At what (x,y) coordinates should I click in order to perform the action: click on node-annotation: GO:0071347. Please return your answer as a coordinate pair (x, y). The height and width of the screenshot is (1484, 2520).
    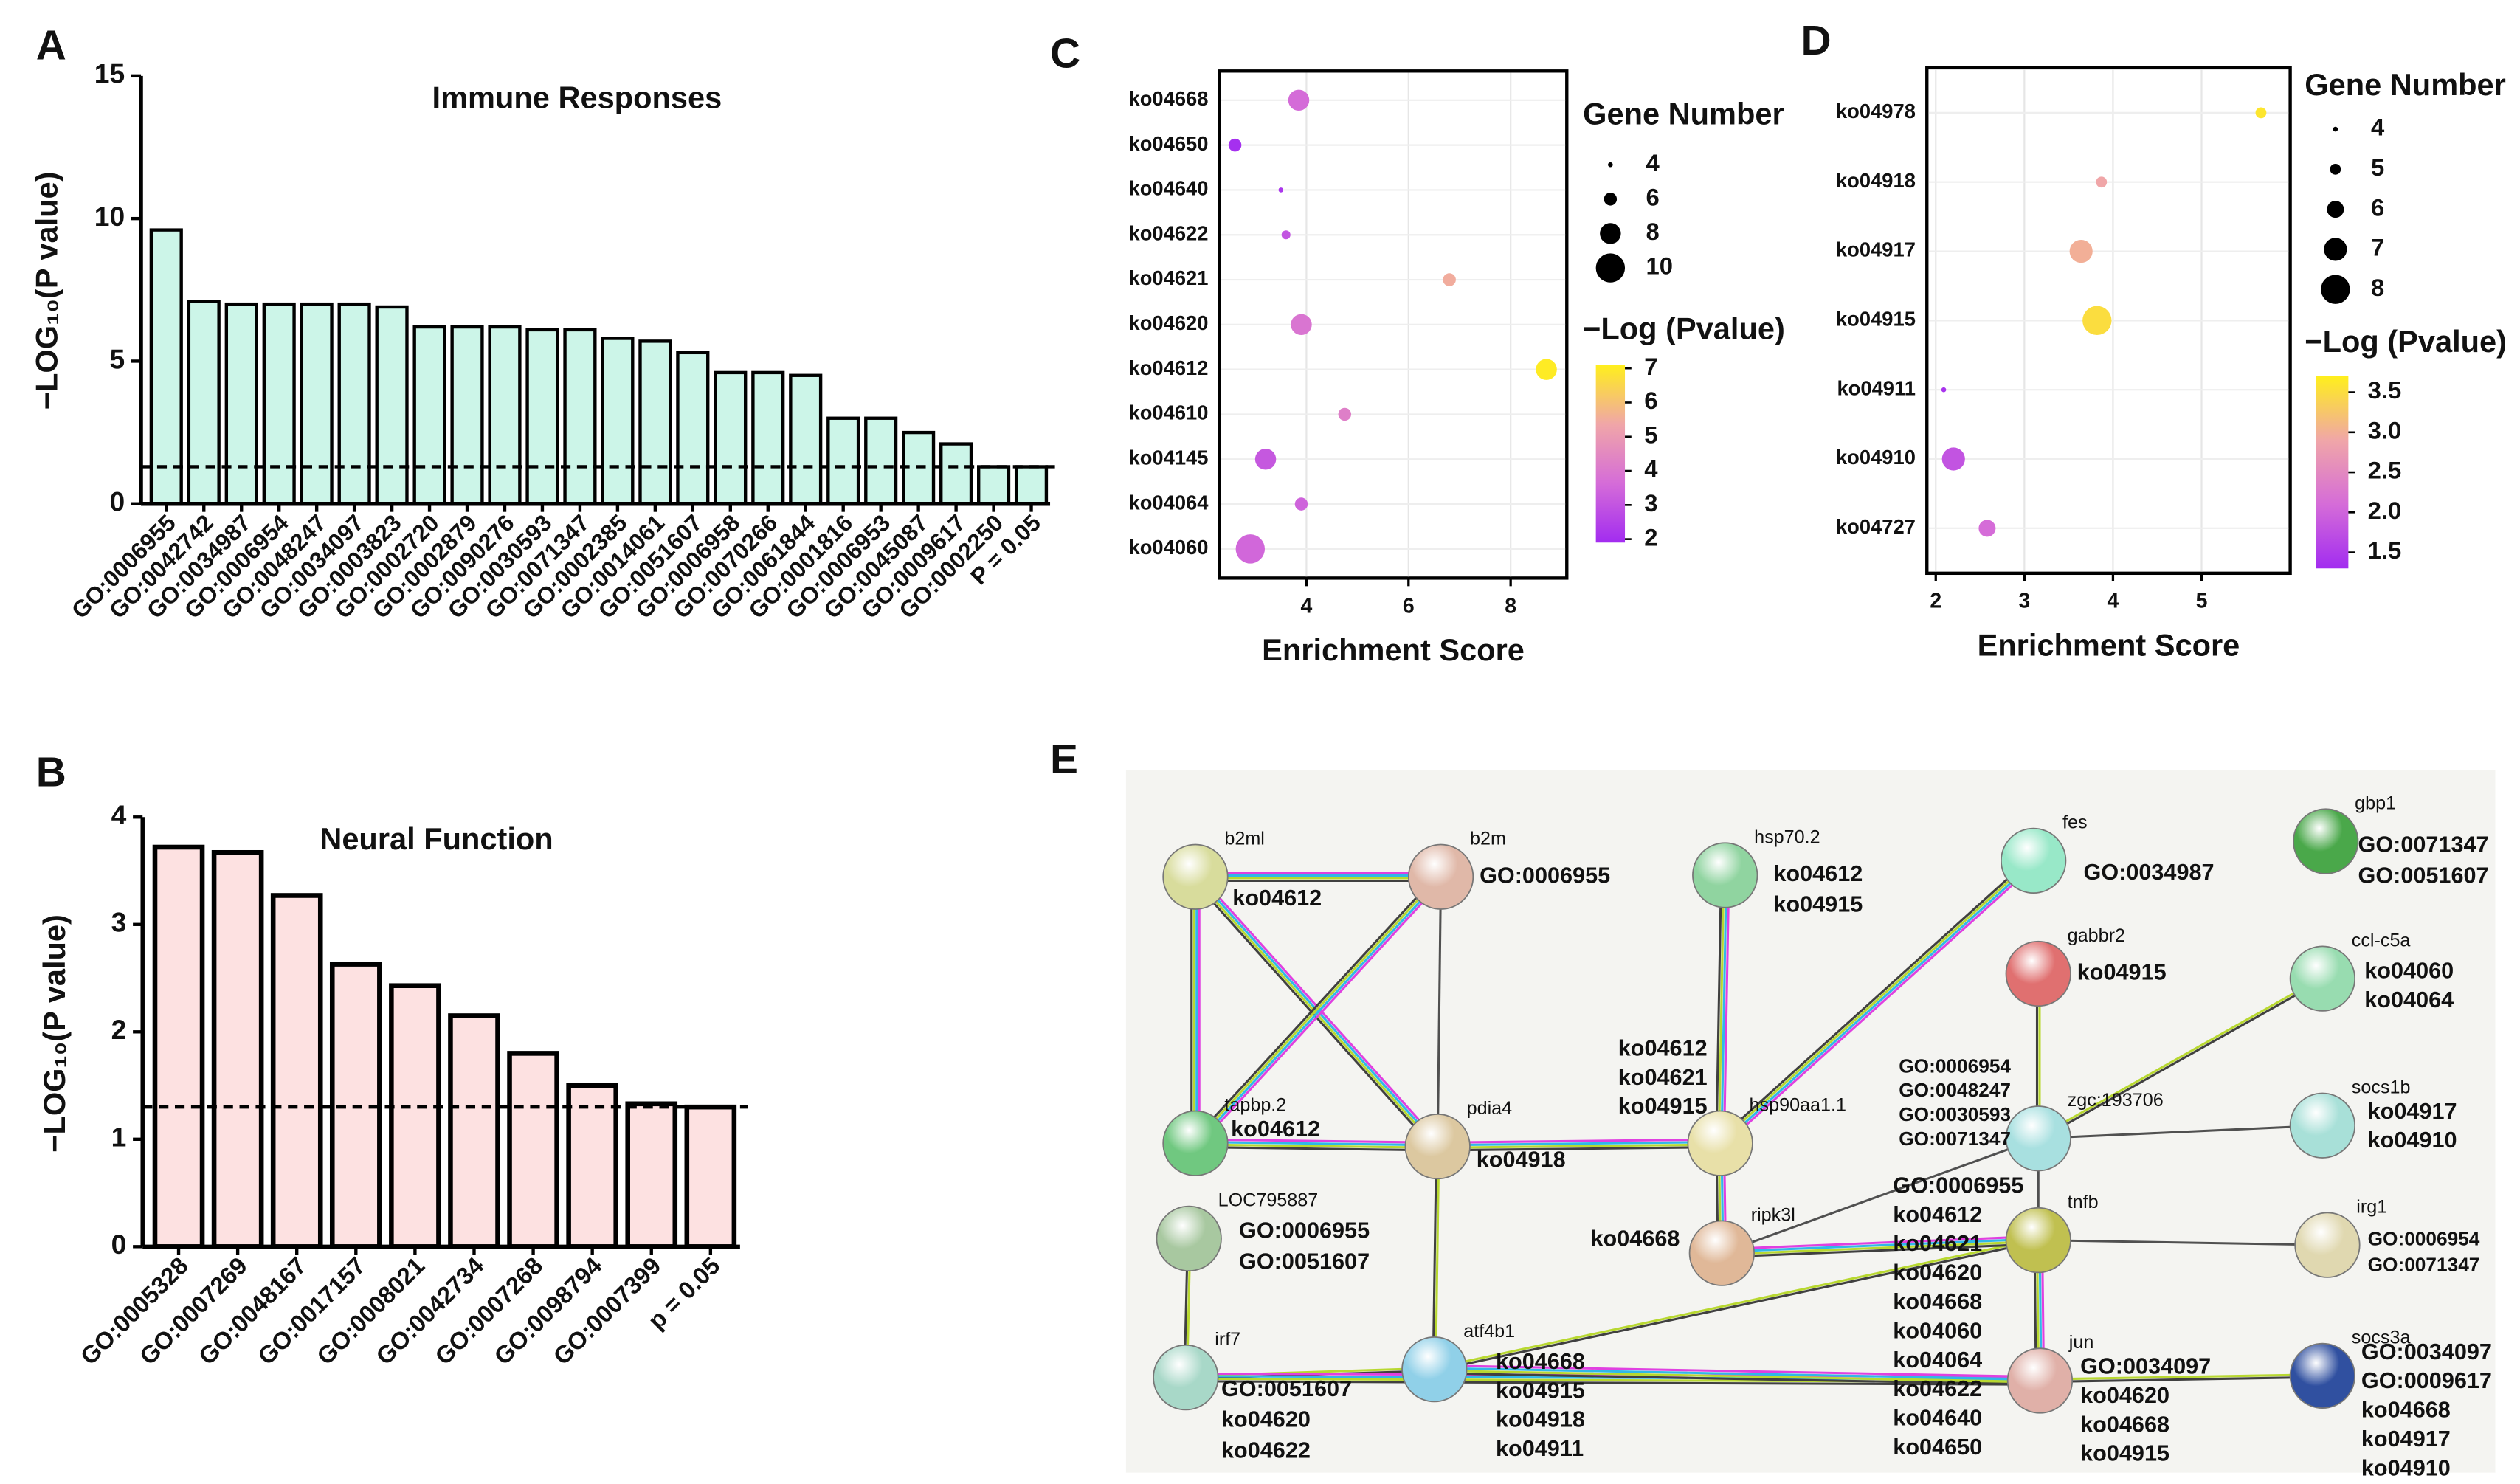
    Looking at the image, I should click on (2424, 844).